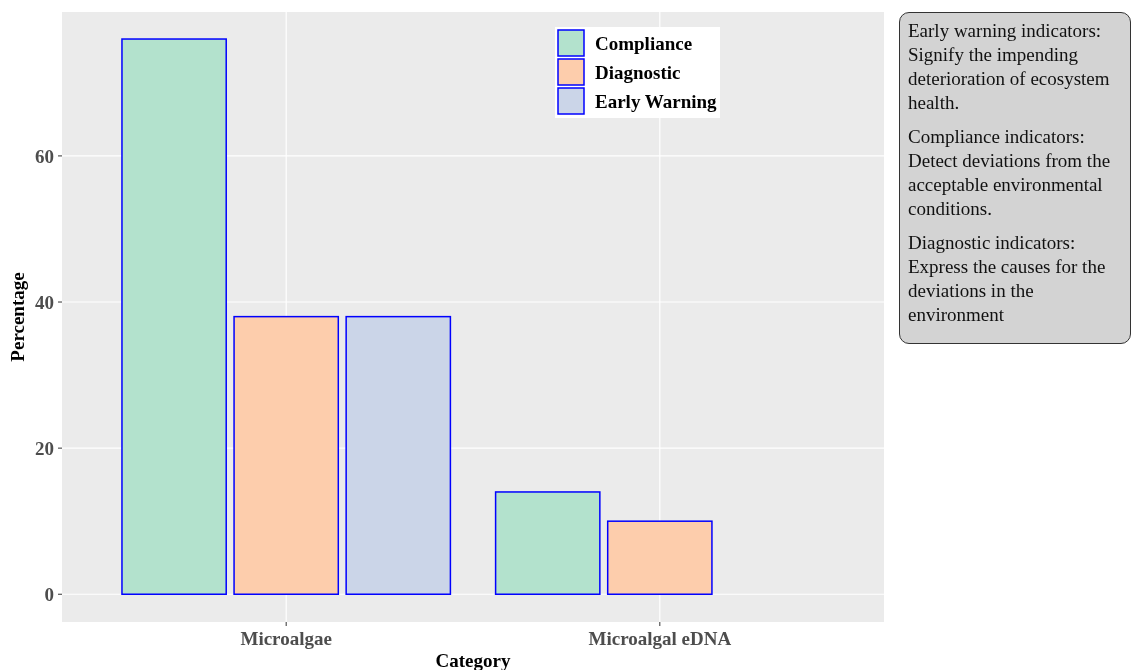  I want to click on x-tick-label: Microalgal eDNA, so click(660, 638).